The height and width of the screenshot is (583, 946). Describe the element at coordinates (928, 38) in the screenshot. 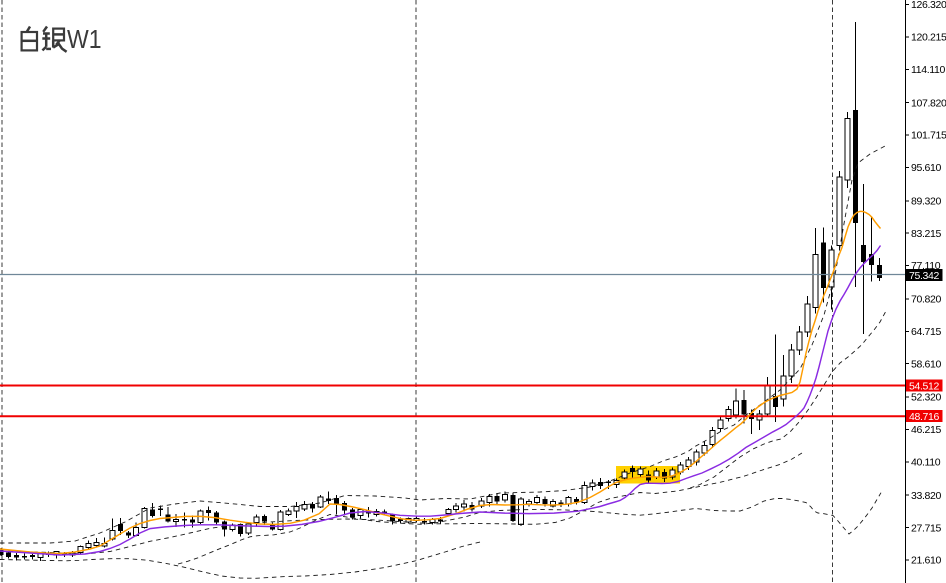

I see `svg-text: 120.215` at that location.